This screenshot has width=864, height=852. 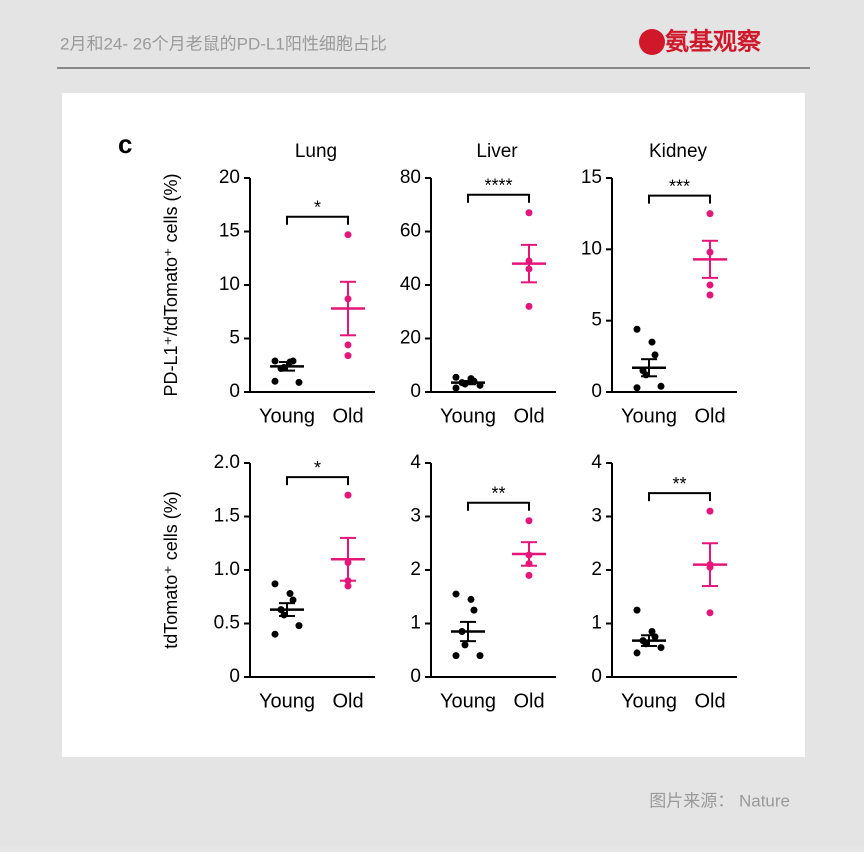 What do you see at coordinates (713, 41) in the screenshot?
I see `logo-text: 氨基观察` at bounding box center [713, 41].